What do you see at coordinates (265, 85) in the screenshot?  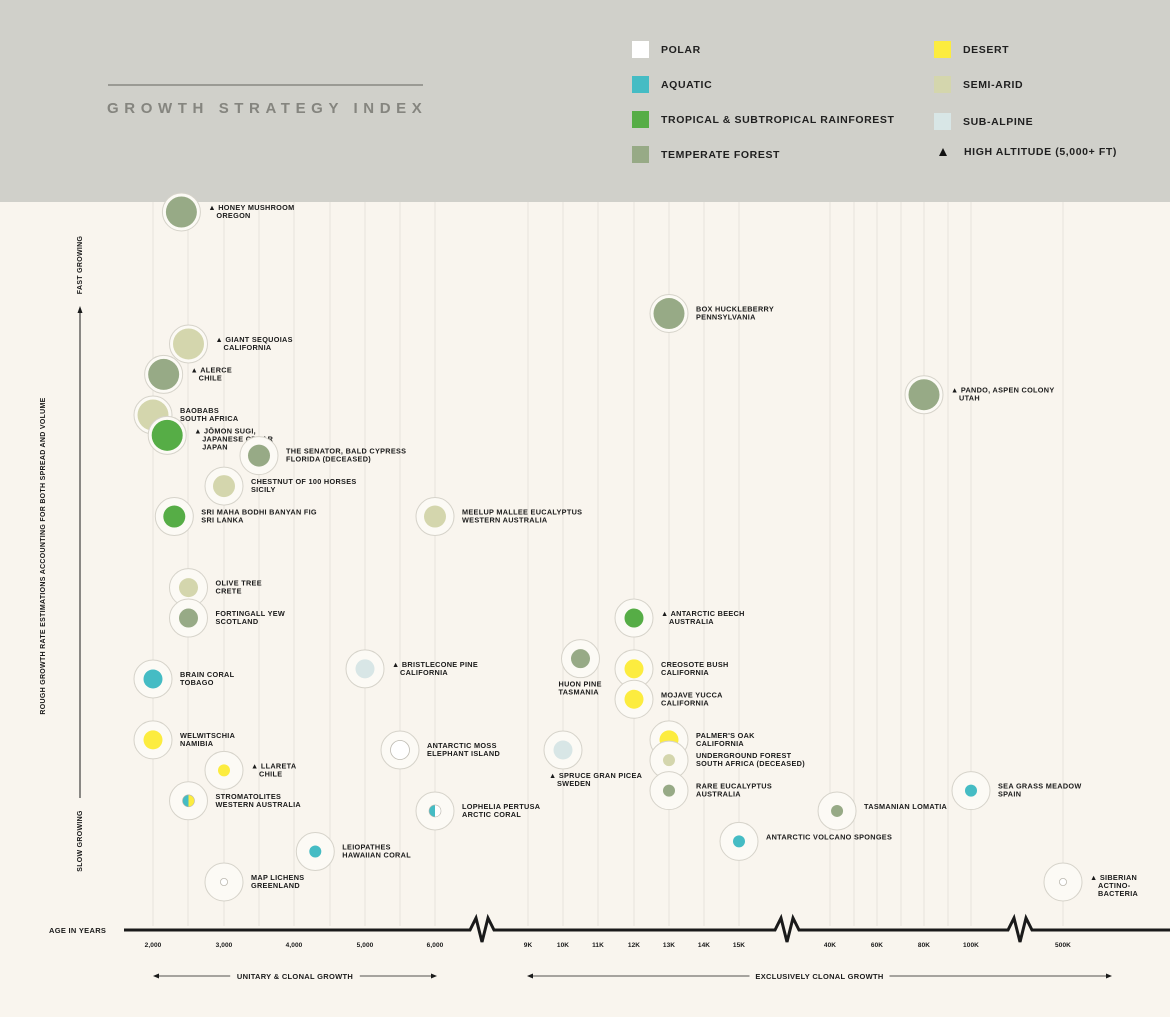 I see `title-rule` at bounding box center [265, 85].